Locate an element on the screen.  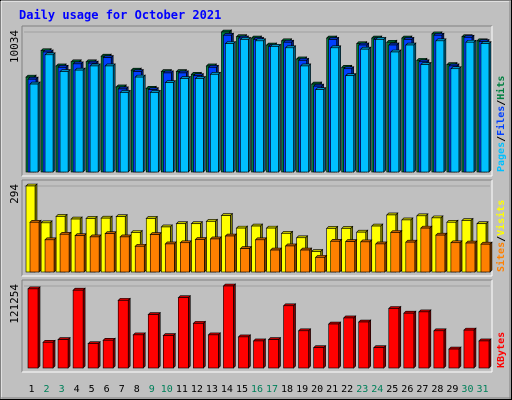
x-tick-label-24: 24 is located at coordinates (377, 389).